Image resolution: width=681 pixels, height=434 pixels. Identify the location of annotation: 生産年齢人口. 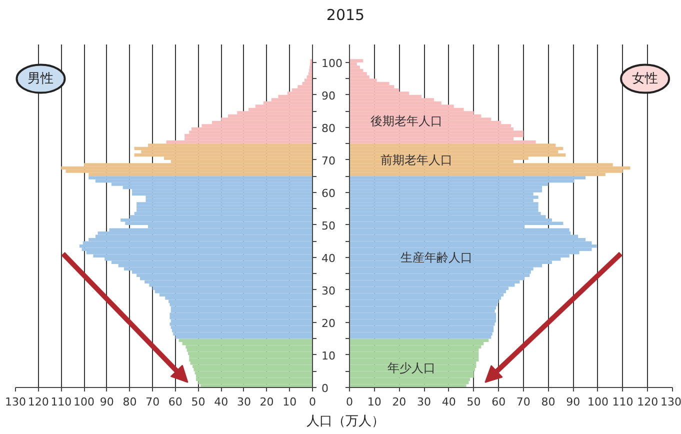
(436, 257).